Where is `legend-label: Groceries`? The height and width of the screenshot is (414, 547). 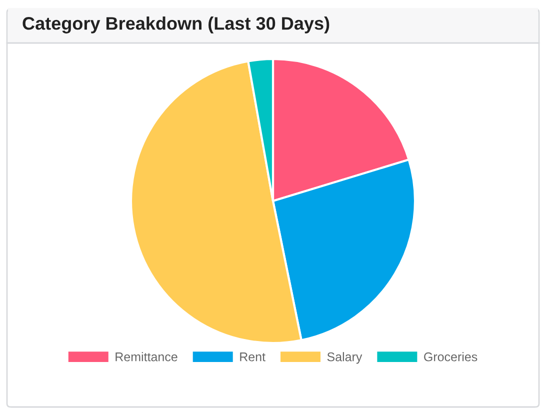
legend-label: Groceries is located at coordinates (451, 357).